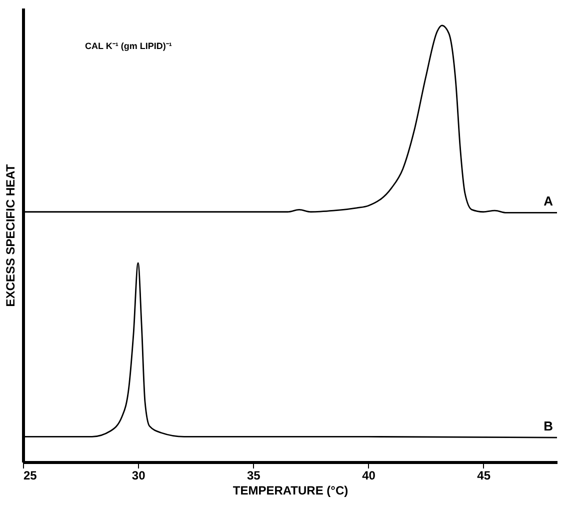 Image resolution: width=564 pixels, height=506 pixels. What do you see at coordinates (548, 426) in the screenshot?
I see `series-label: B` at bounding box center [548, 426].